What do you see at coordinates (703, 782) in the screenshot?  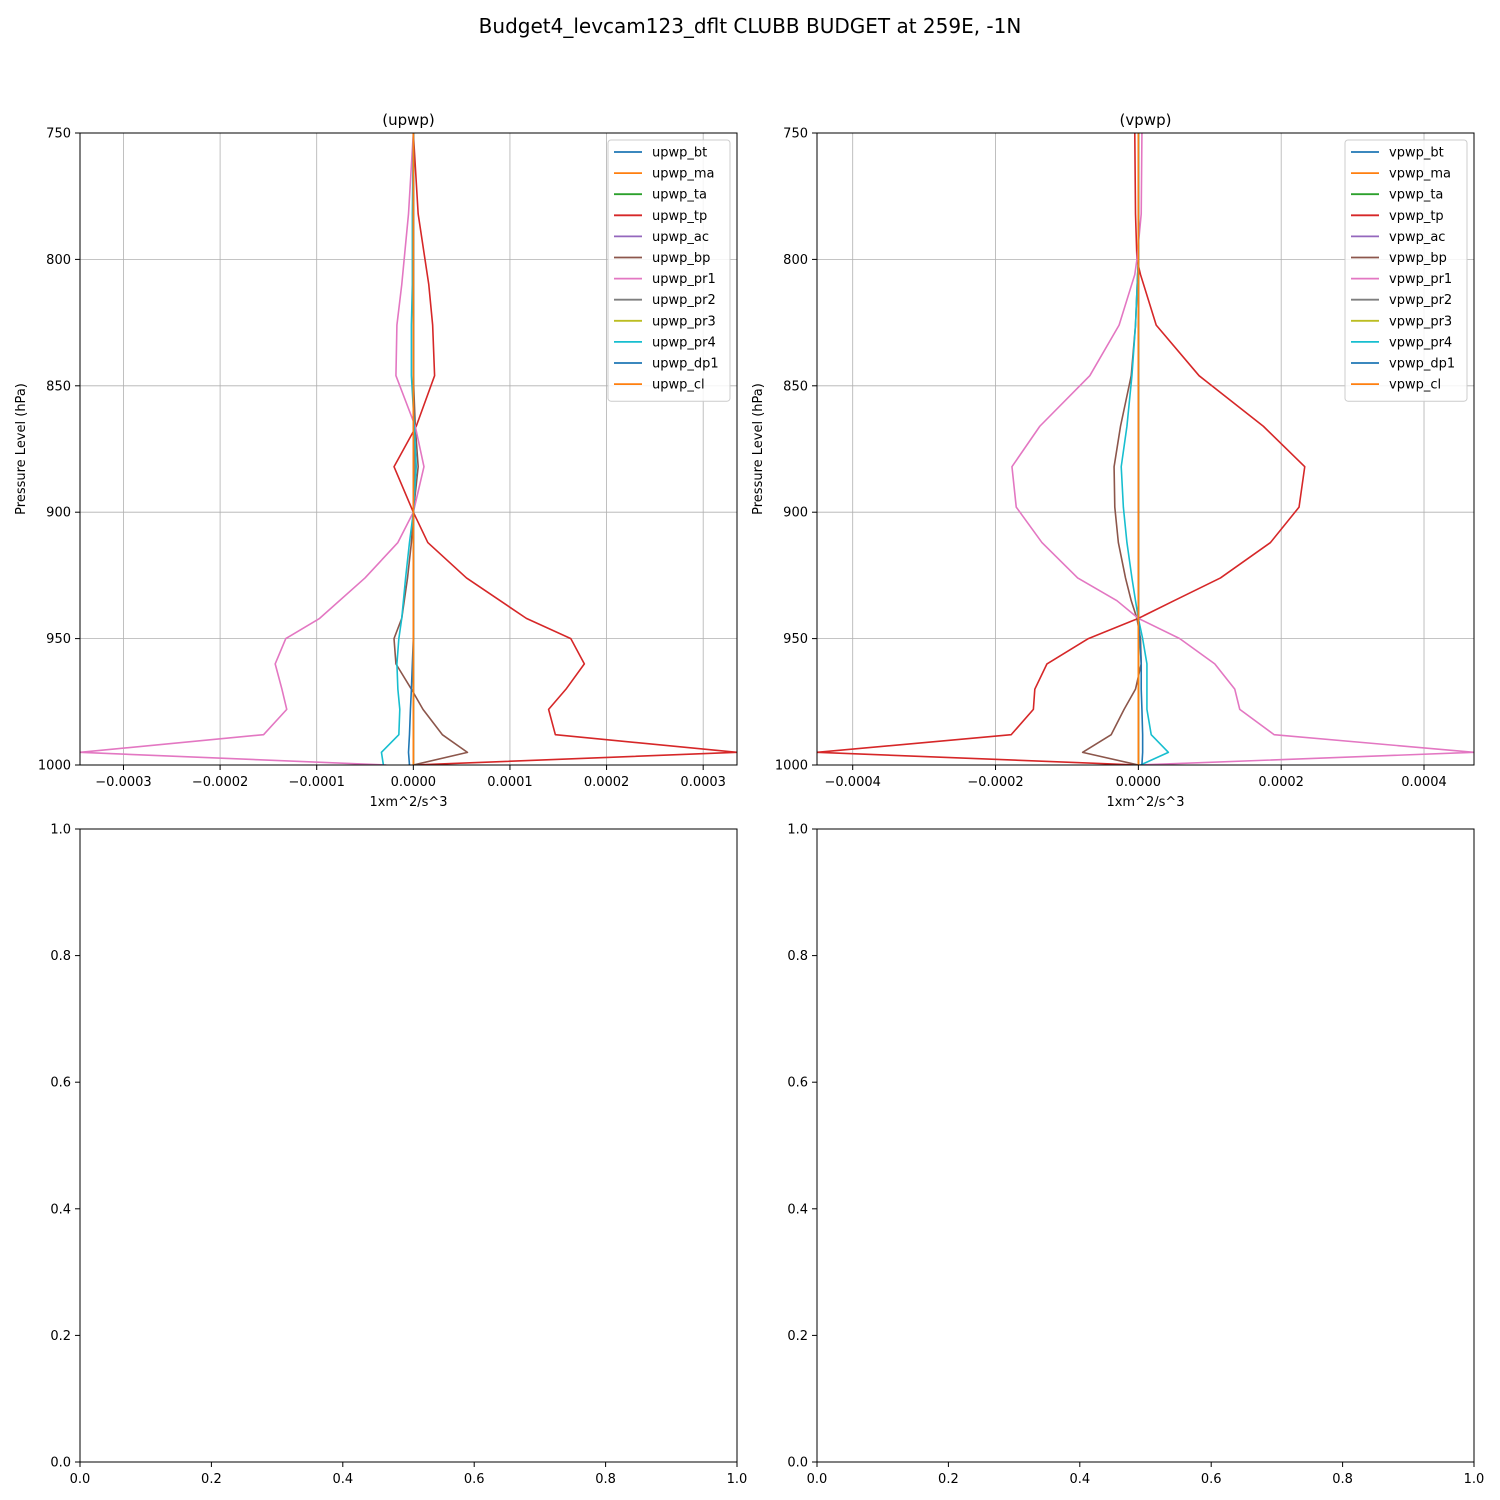 I see `x-tick-label: 0.0003` at bounding box center [703, 782].